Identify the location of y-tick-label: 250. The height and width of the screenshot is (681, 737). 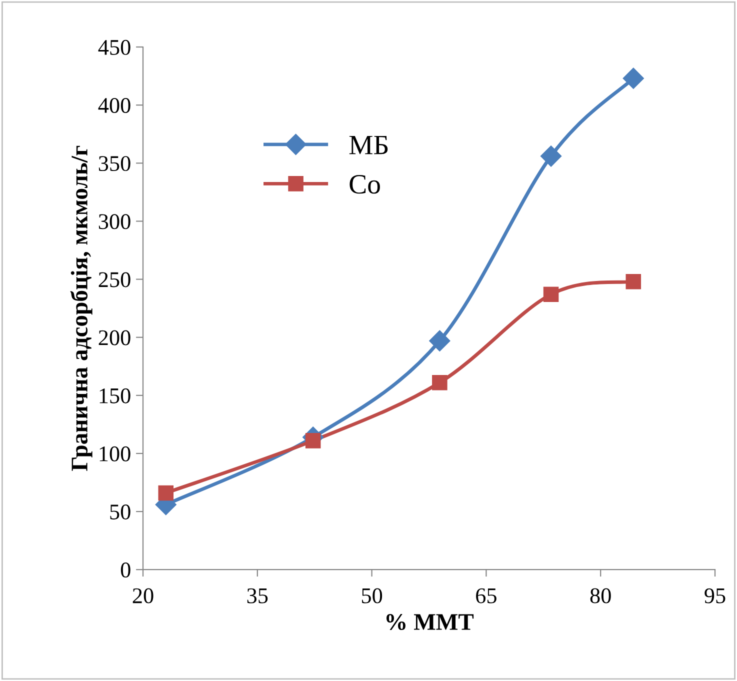
(114, 280).